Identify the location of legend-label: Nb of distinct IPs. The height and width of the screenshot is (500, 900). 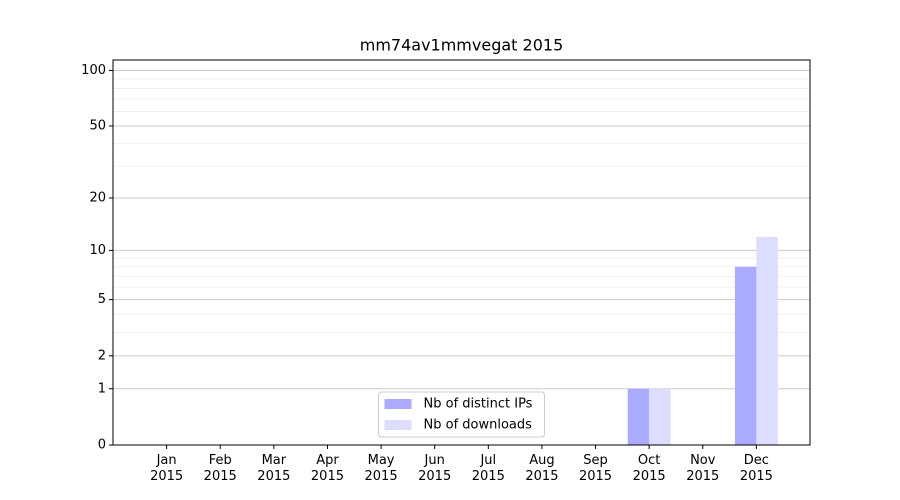
(478, 404).